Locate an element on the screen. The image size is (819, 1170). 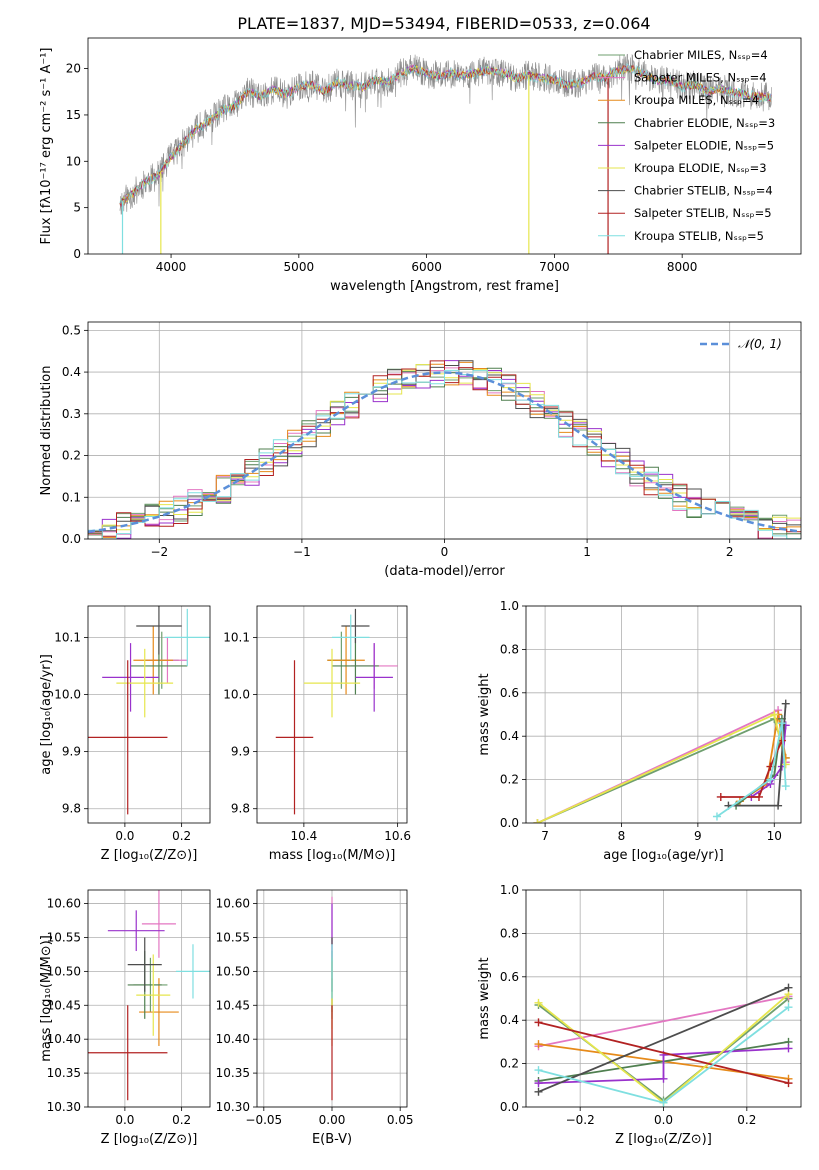
legend-entry: Salpeter MILES, Nₛₛₚ=4 is located at coordinates (700, 78).